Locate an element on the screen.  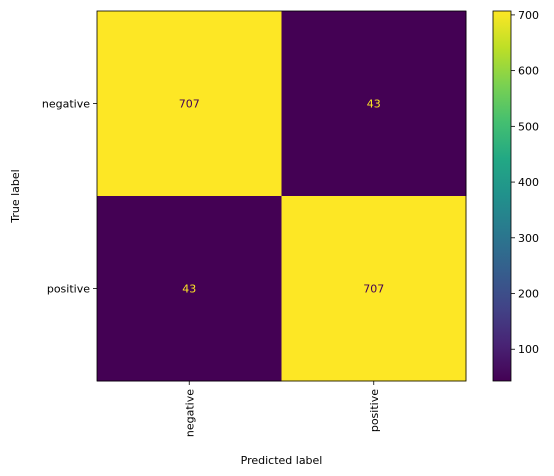
y-axis-ticks: negative positive is located at coordinates (69, 197).